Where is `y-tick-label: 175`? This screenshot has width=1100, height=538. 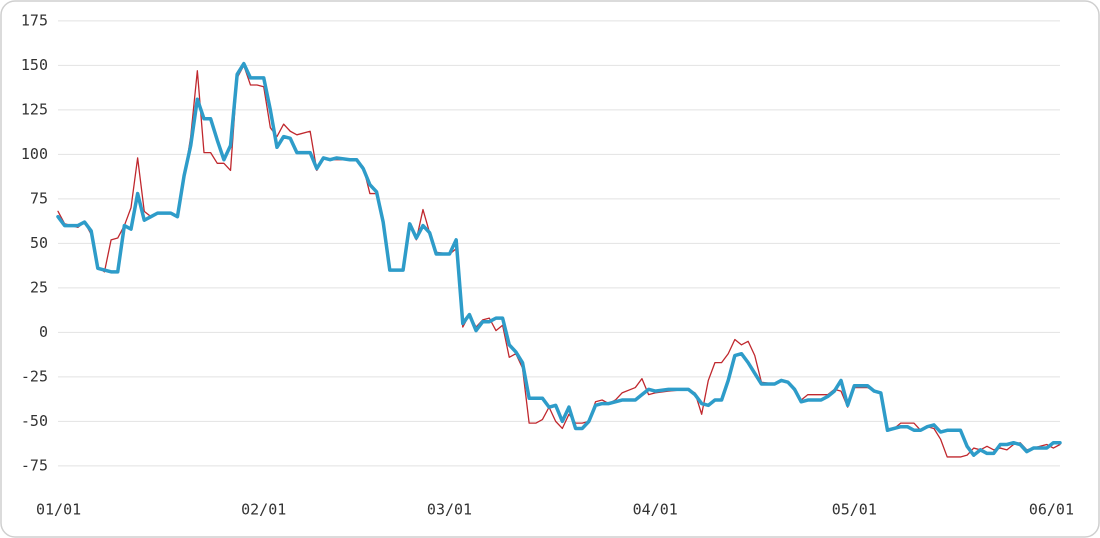
y-tick-label: 175 is located at coordinates (34, 20).